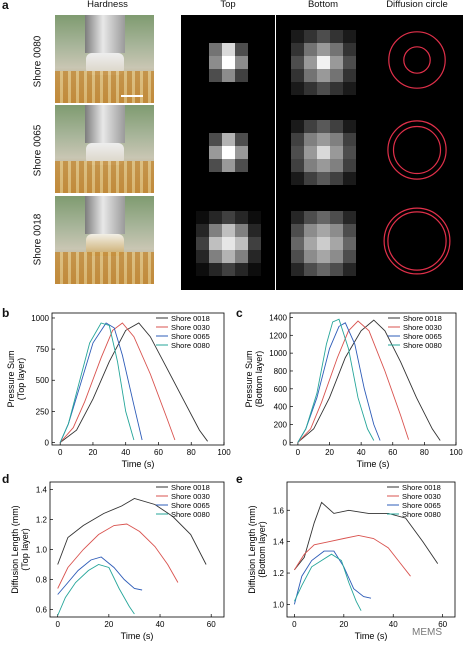 The width and height of the screenshot is (463, 651). What do you see at coordinates (239, 479) in the screenshot?
I see `panel-label-e: e` at bounding box center [239, 479].